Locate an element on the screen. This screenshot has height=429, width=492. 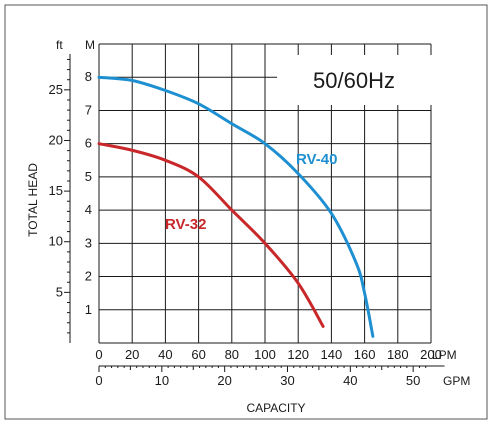
gpm-tick-label: 20 is located at coordinates (224, 380).